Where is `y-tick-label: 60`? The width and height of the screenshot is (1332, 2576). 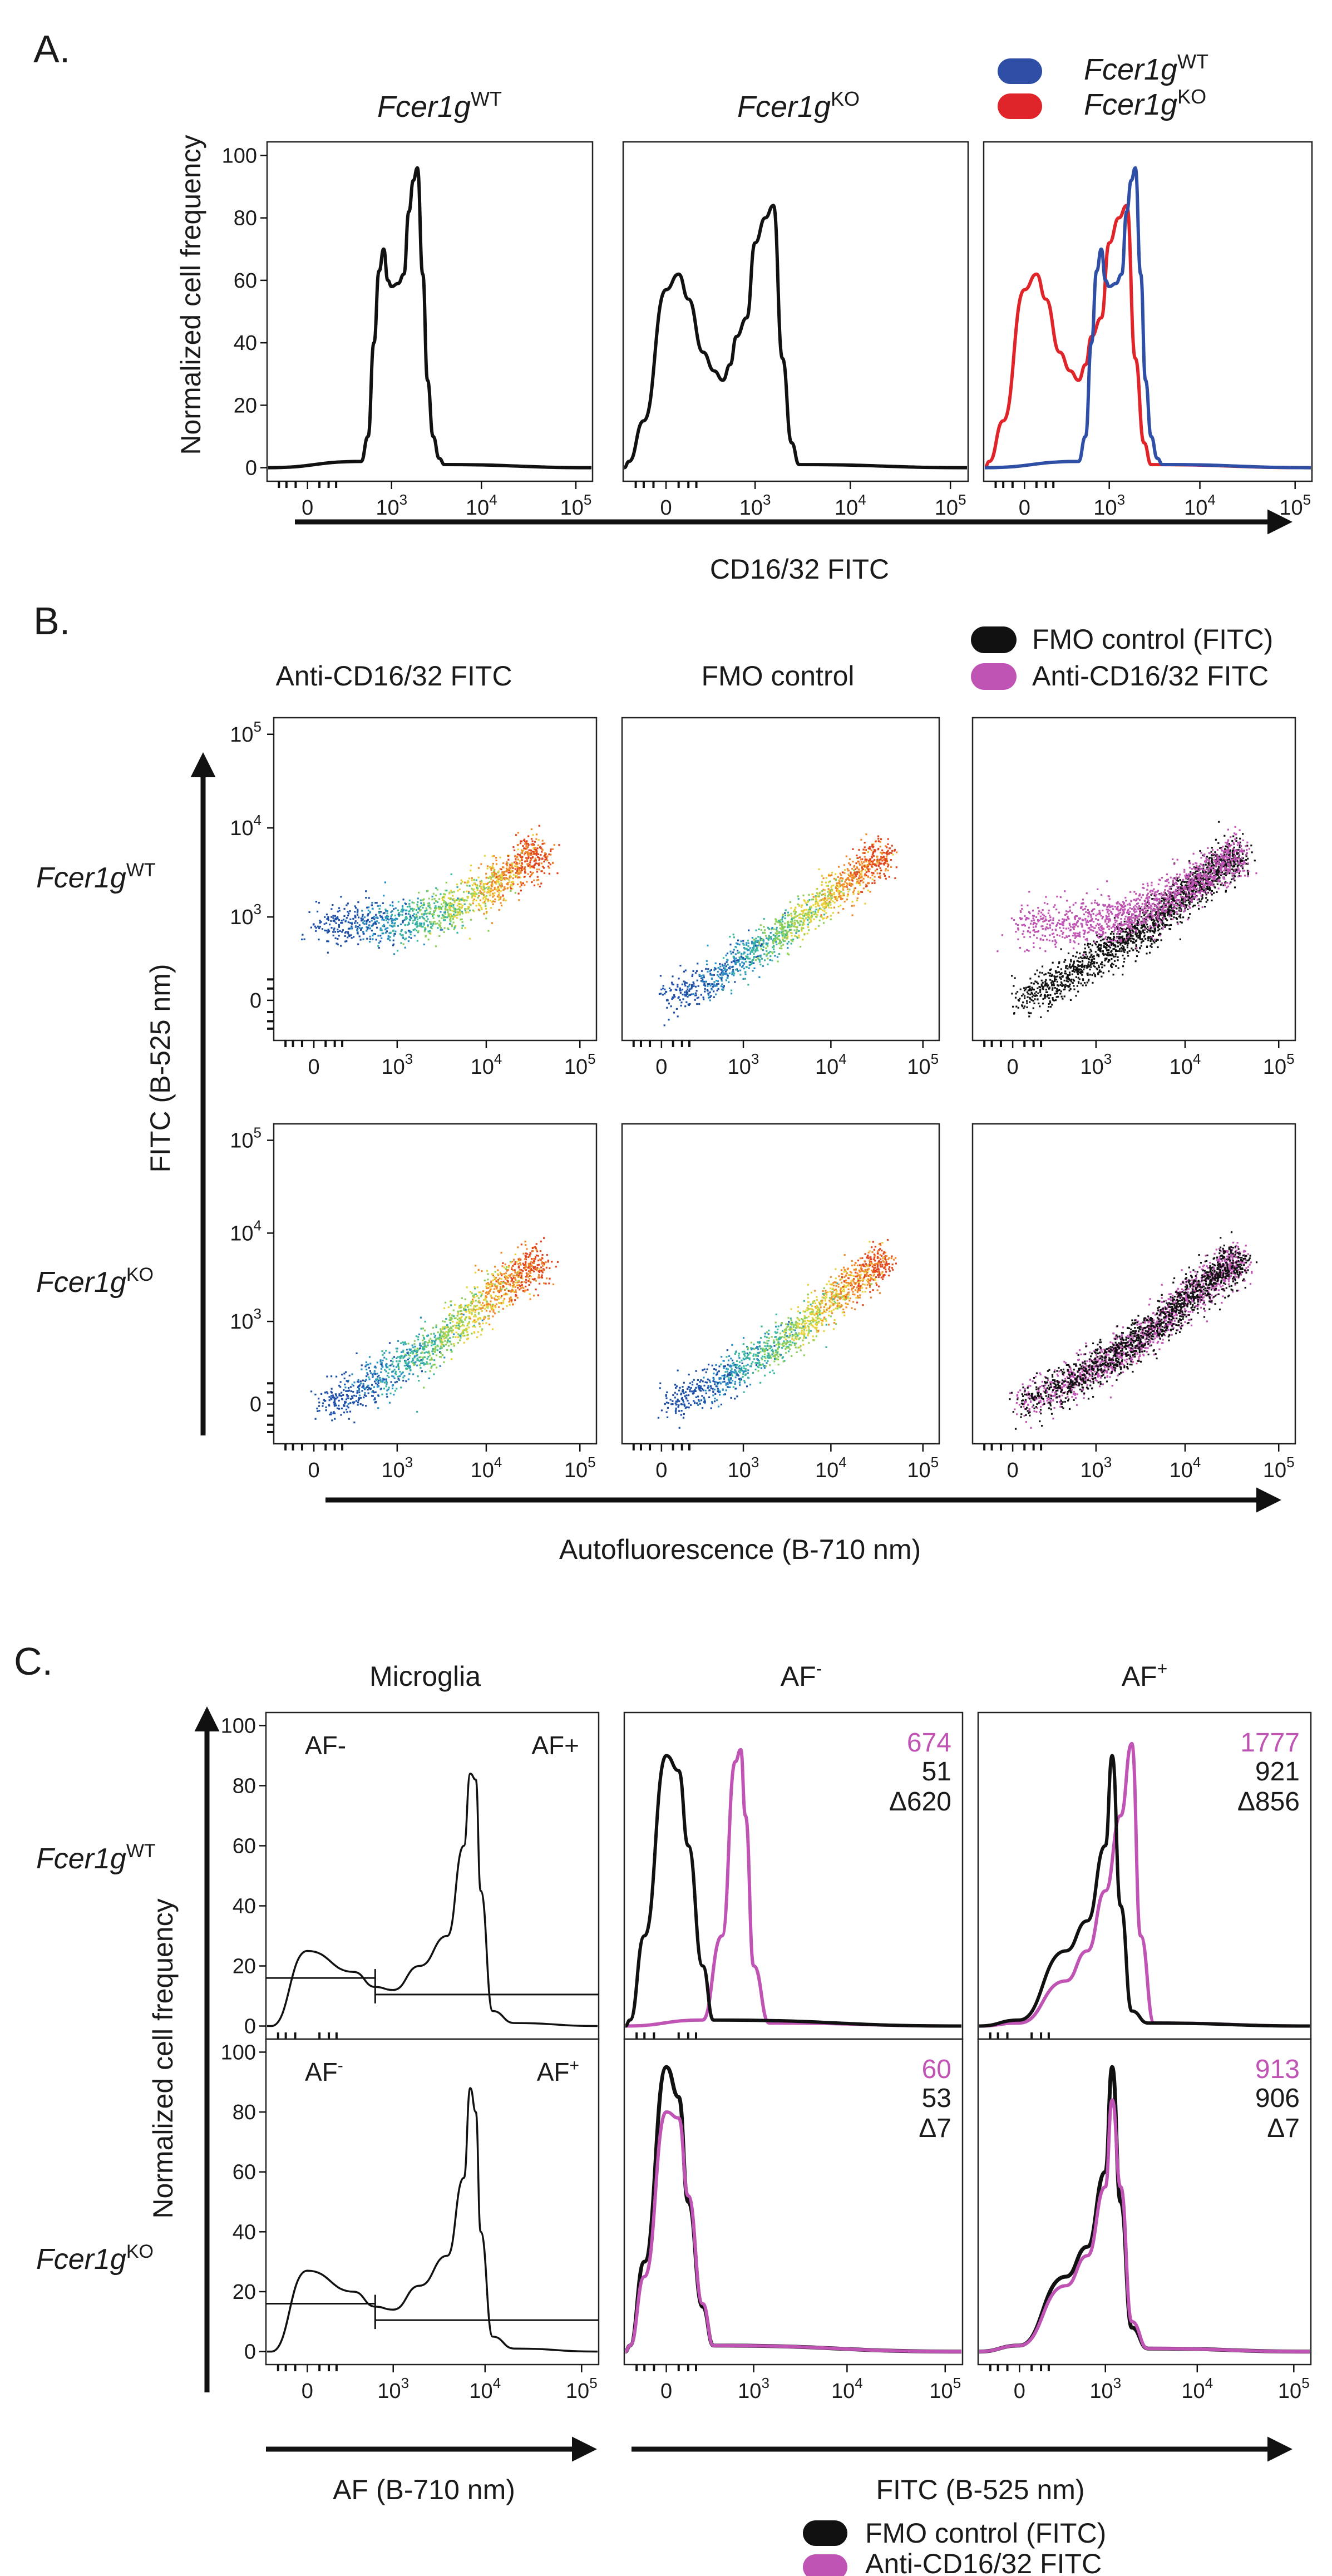 y-tick-label: 60 is located at coordinates (245, 281).